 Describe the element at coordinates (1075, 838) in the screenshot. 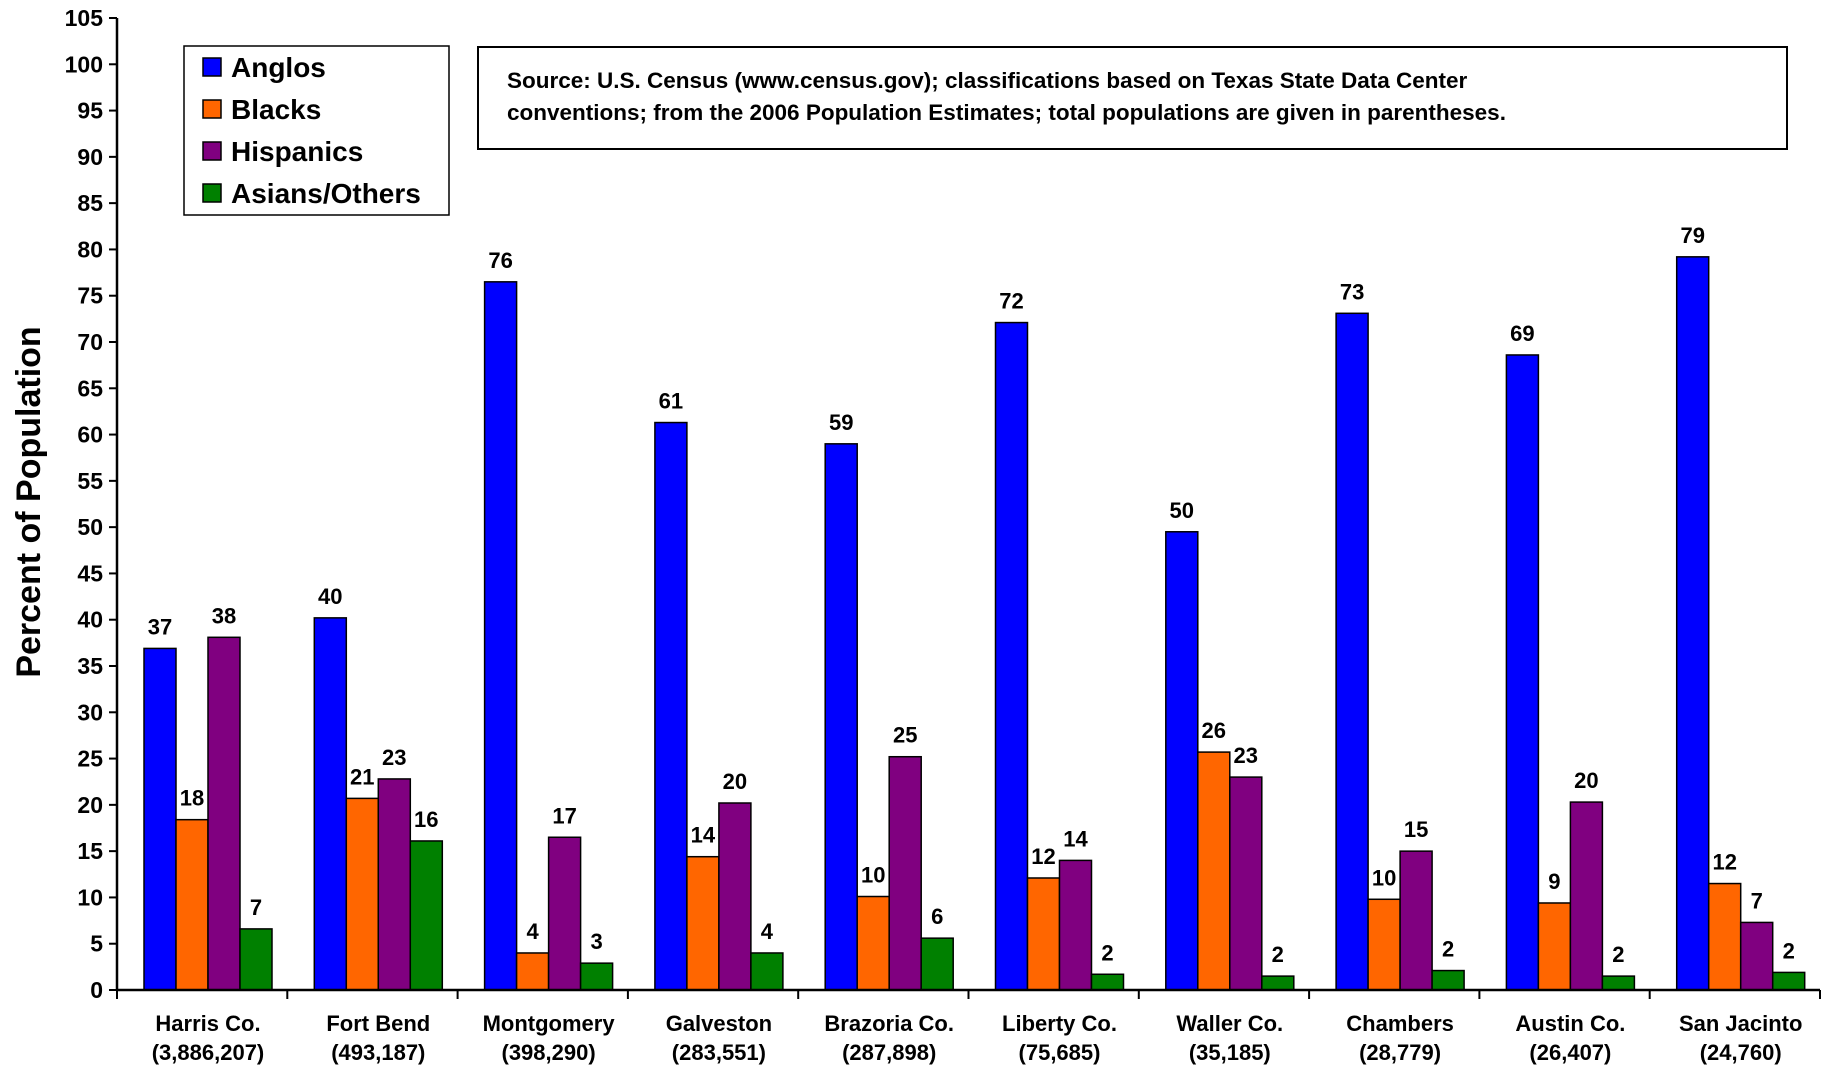

I see `data-label: 14` at that location.